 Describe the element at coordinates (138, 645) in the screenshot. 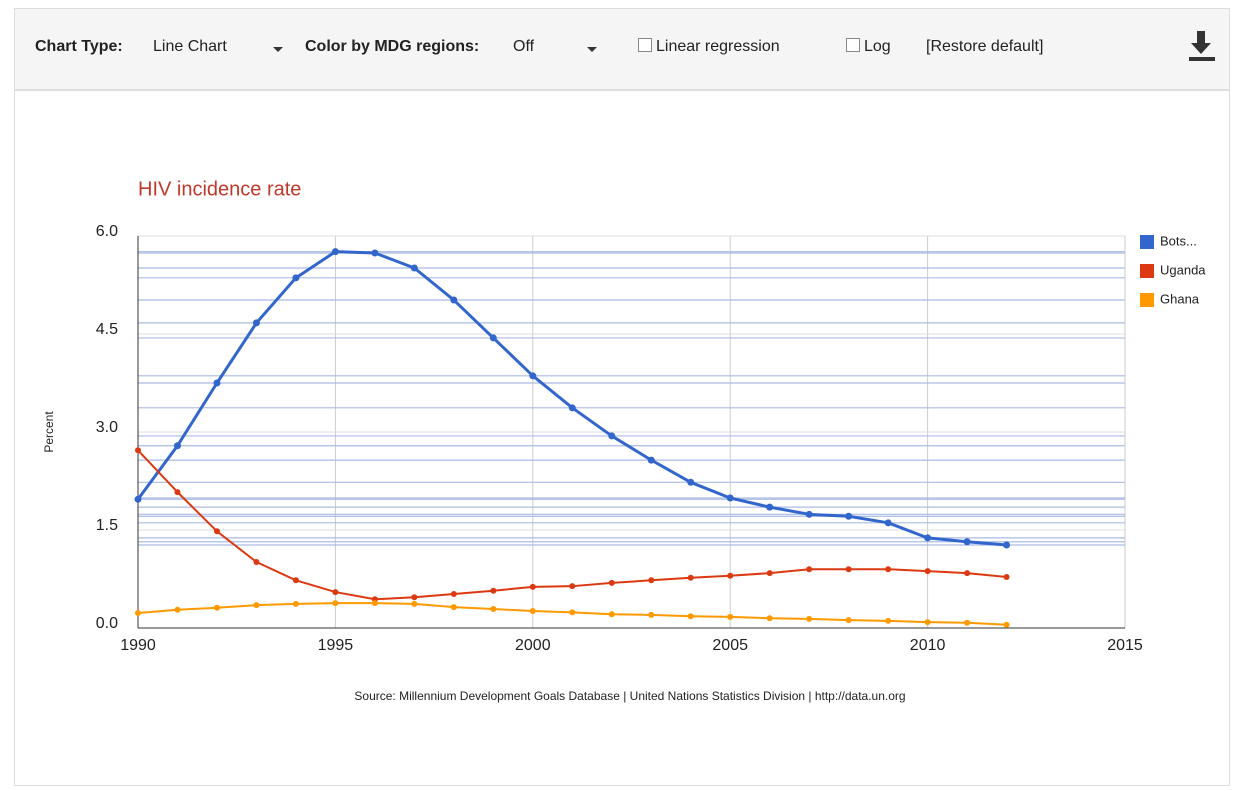

I see `x-tick-label: 1990` at that location.